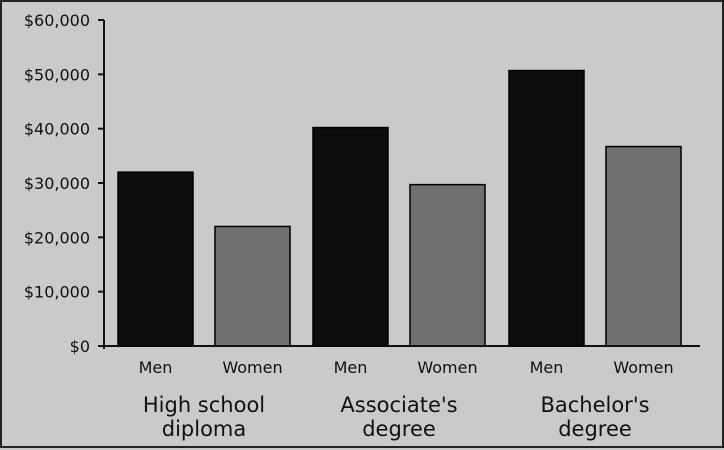 This screenshot has height=450, width=724. I want to click on category-label: diploma, so click(204, 429).